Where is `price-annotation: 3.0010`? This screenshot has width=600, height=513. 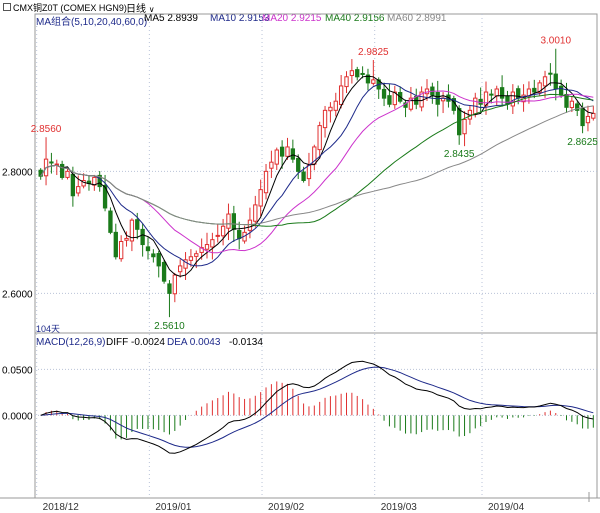
price-annotation: 3.0010 is located at coordinates (555, 41).